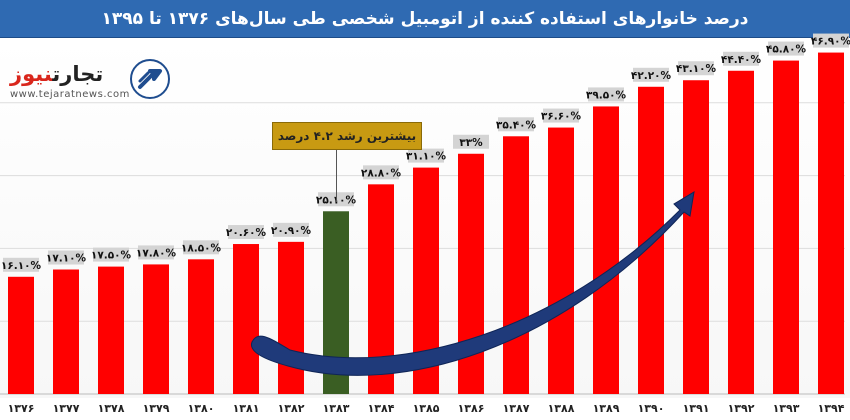 The width and height of the screenshot is (850, 420). I want to click on x-tick-label: ۱۳۸۱, so click(246, 408).